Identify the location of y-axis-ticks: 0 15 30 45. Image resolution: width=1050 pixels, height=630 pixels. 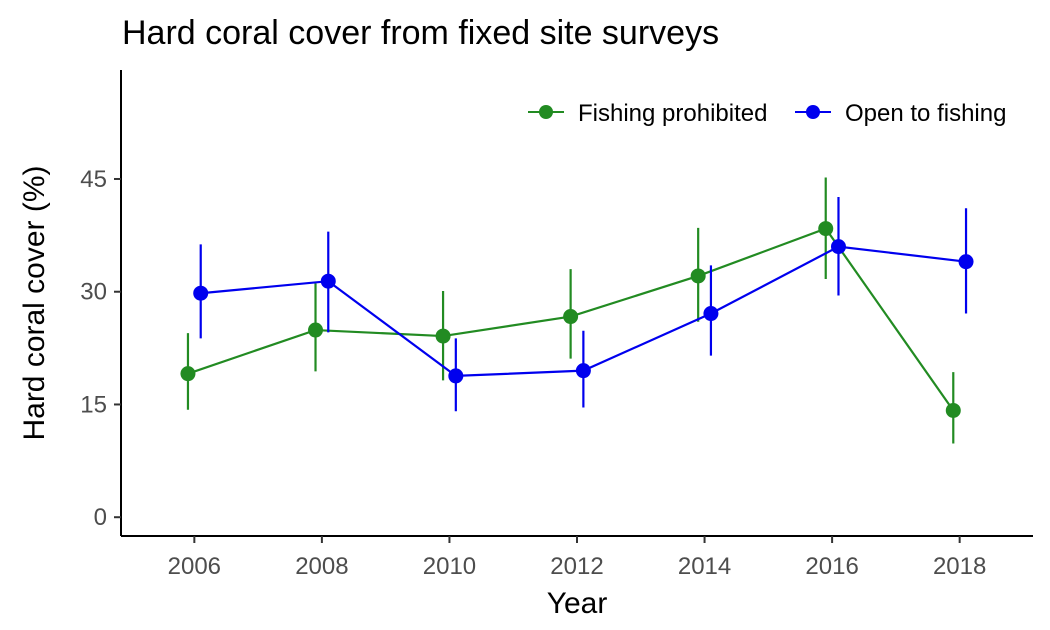
(100, 348).